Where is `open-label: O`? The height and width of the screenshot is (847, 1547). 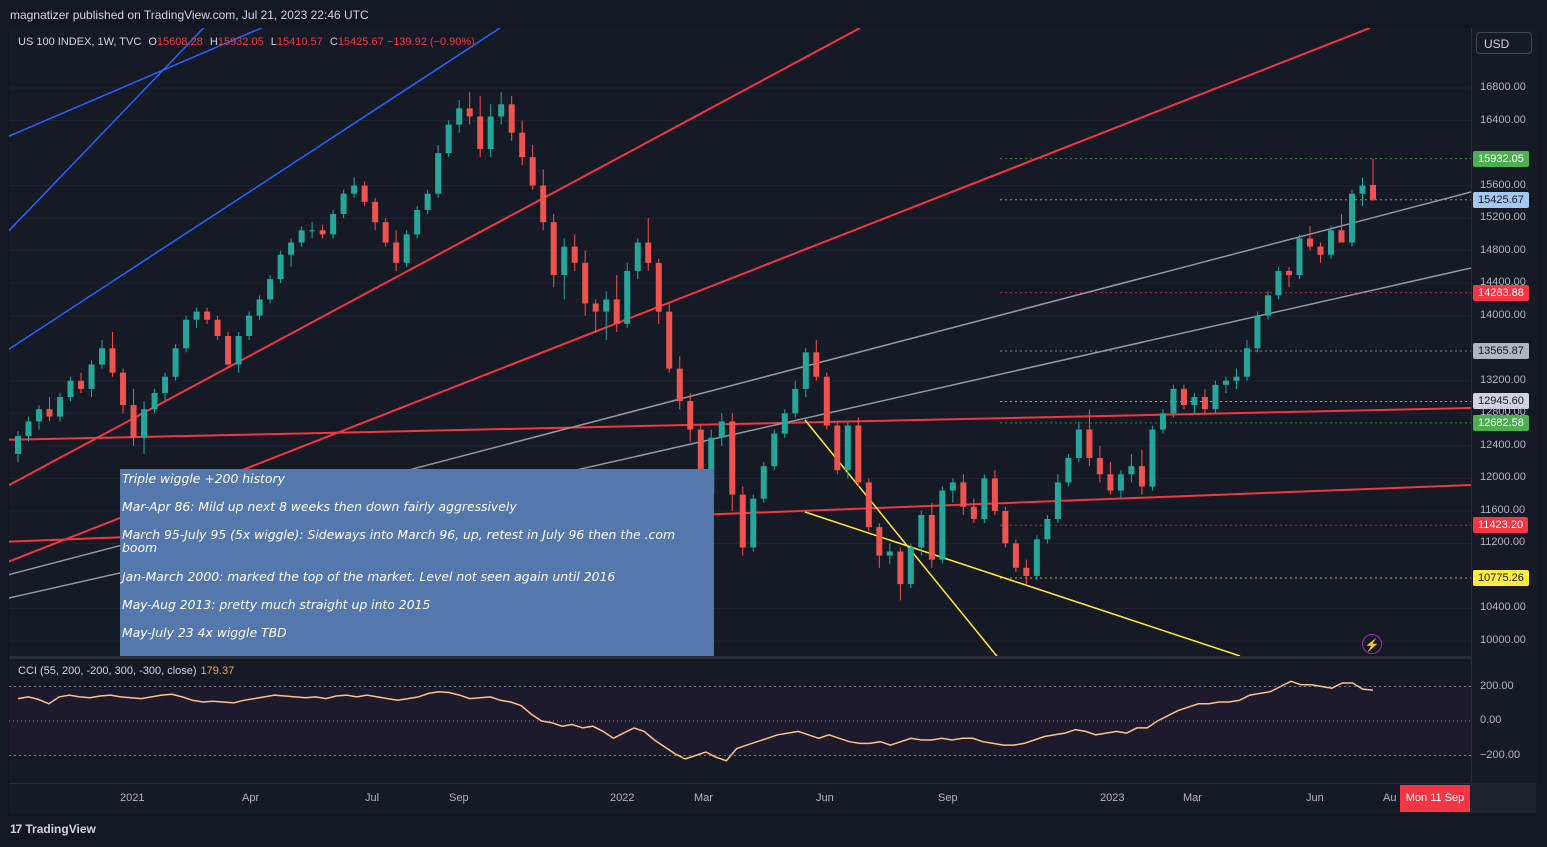
open-label: O is located at coordinates (152, 42).